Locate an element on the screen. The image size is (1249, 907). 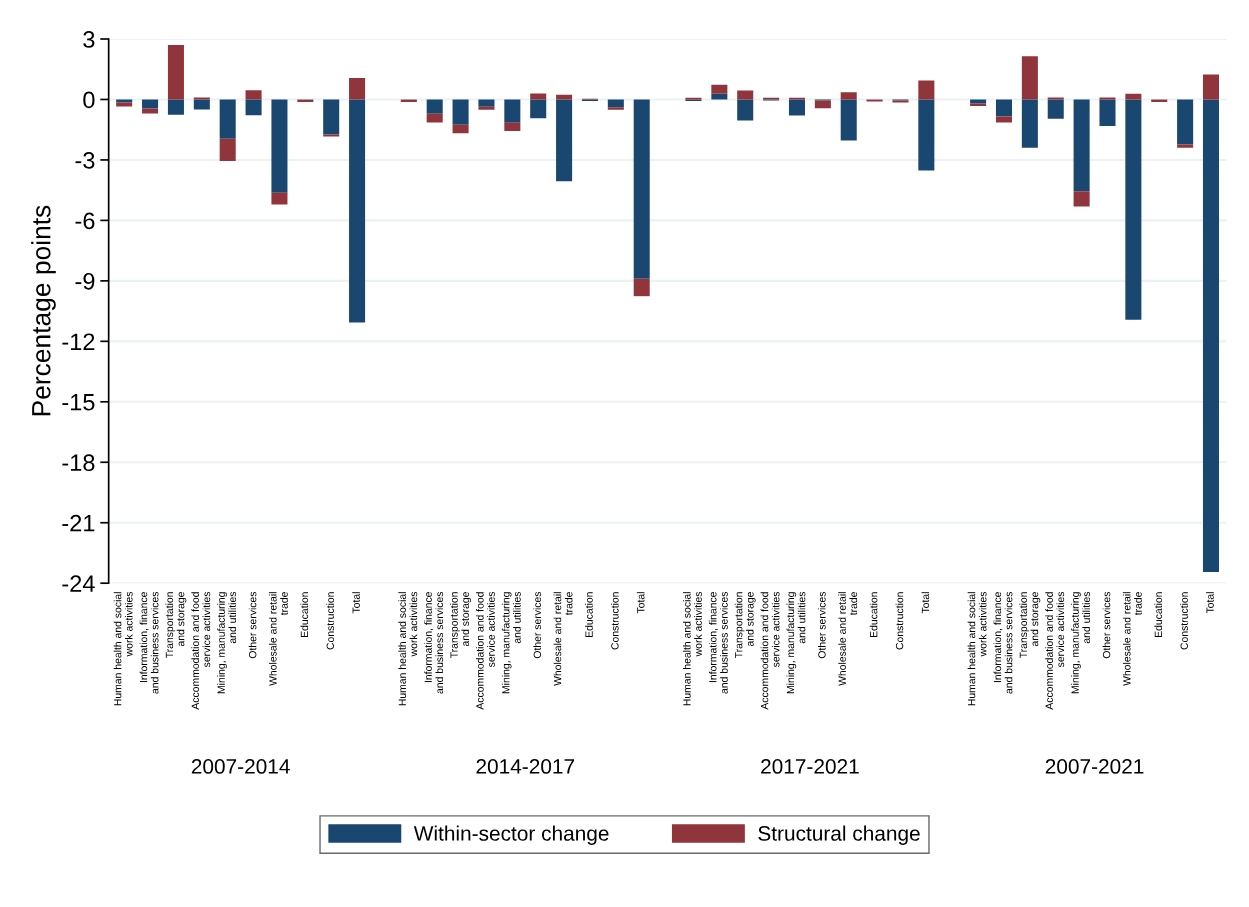
text: 2014-2017 is located at coordinates (525, 766).